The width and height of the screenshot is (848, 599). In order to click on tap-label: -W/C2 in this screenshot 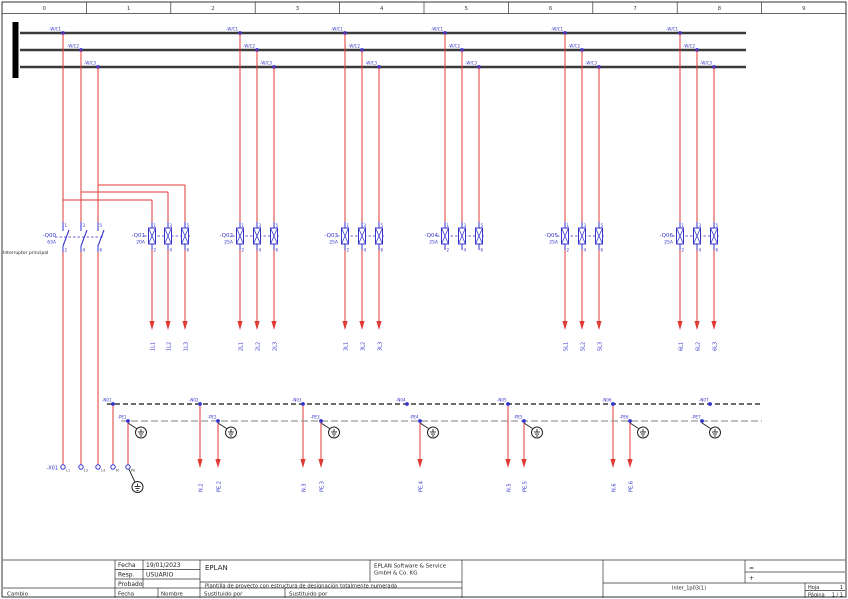, I will do `click(574, 46)`.